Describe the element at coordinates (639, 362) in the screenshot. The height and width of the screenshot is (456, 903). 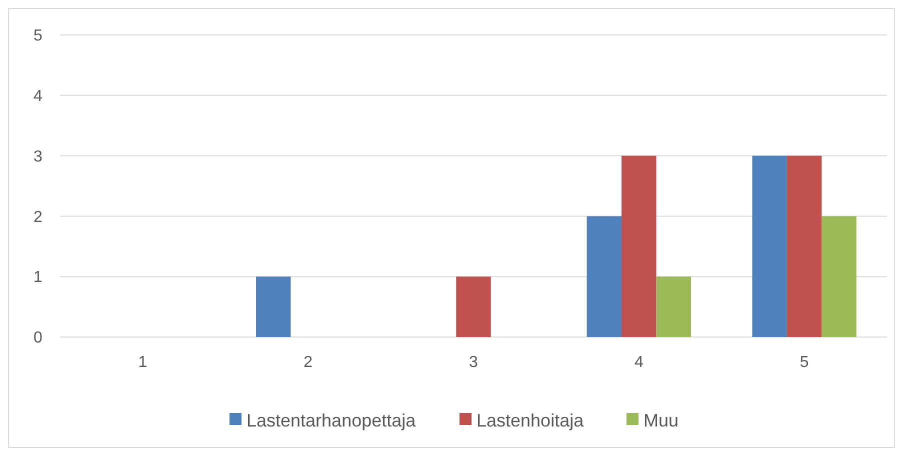
I see `x-tick-label: 4` at that location.